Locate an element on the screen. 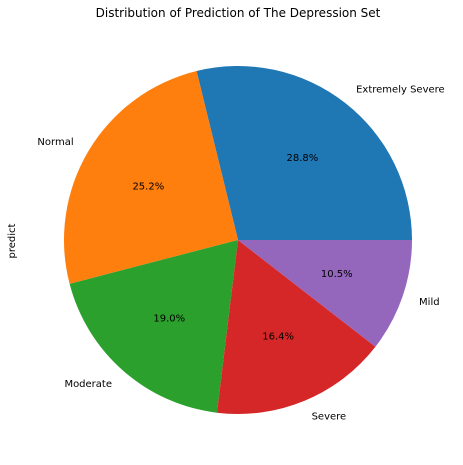  pie-slice-severe is located at coordinates (296, 327).